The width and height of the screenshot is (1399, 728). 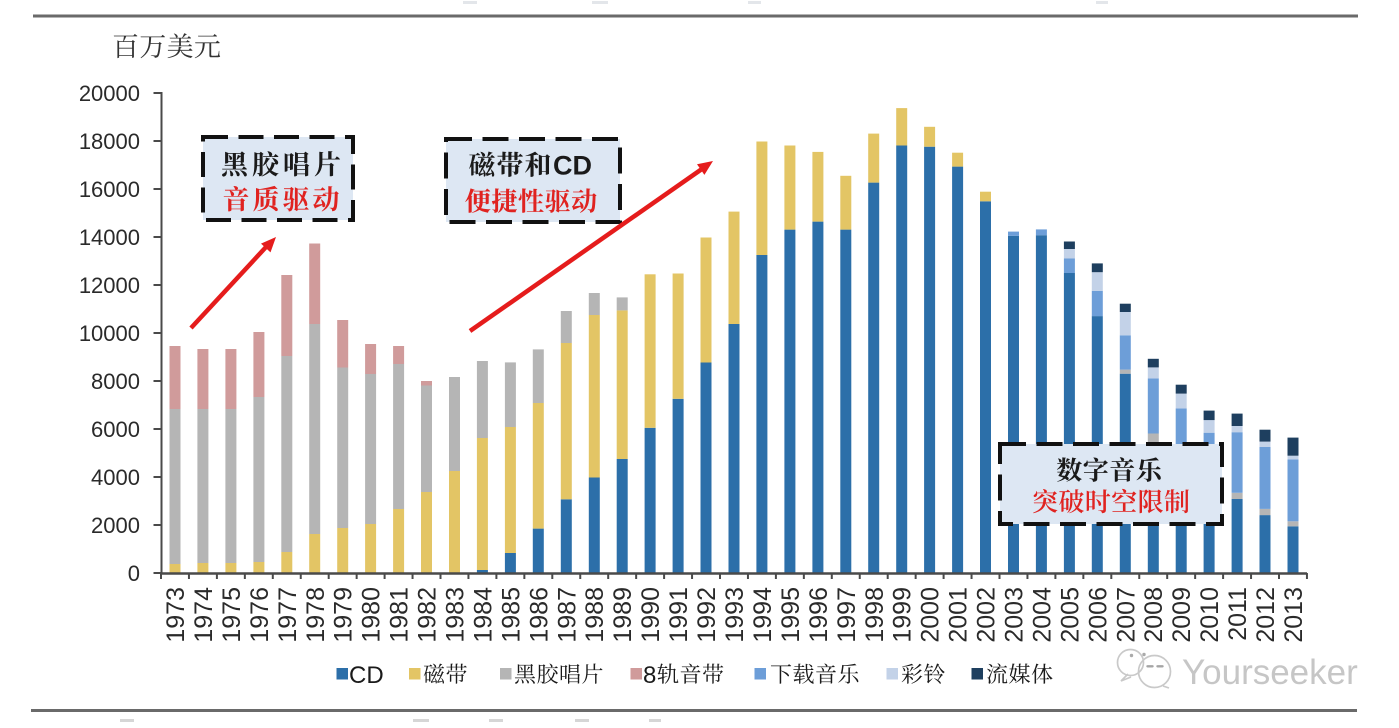 I want to click on svg-text: 1991, so click(x=679, y=615).